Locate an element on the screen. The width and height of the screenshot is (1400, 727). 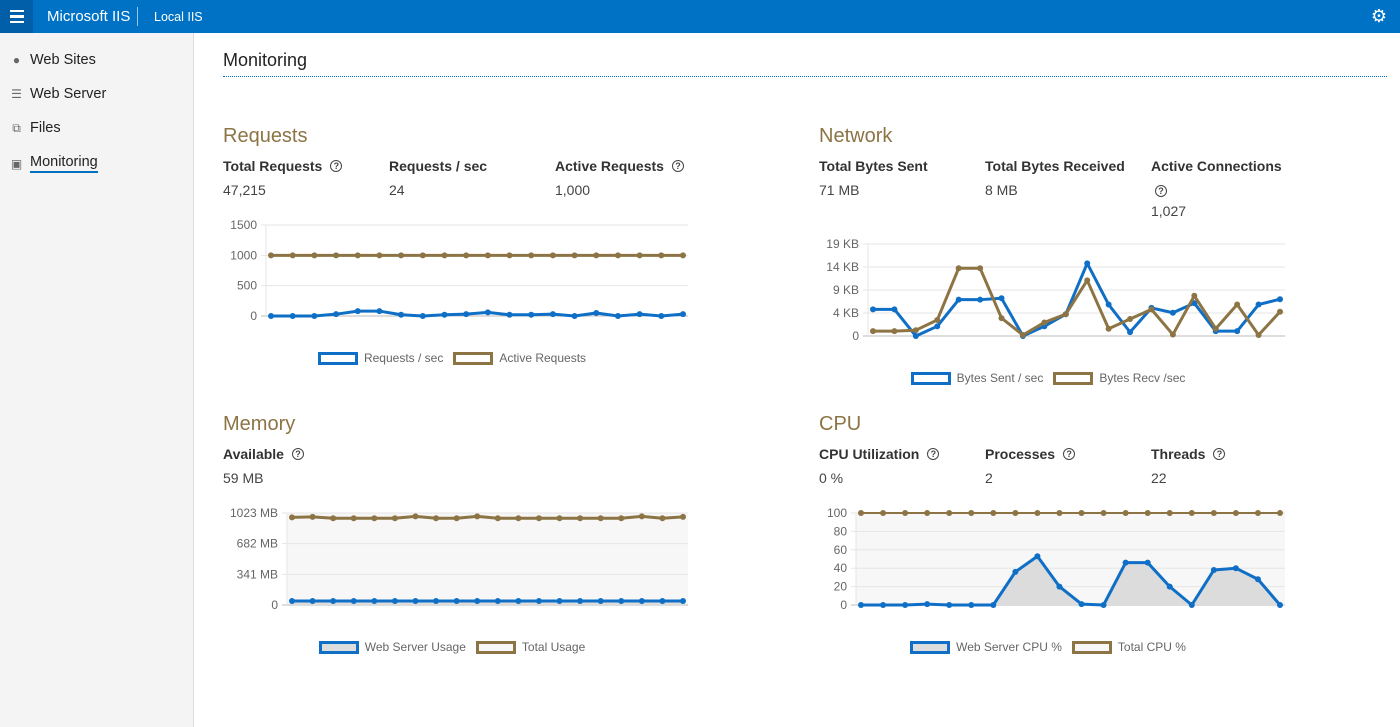
legend-label: Web Server Usage is located at coordinates (415, 647).